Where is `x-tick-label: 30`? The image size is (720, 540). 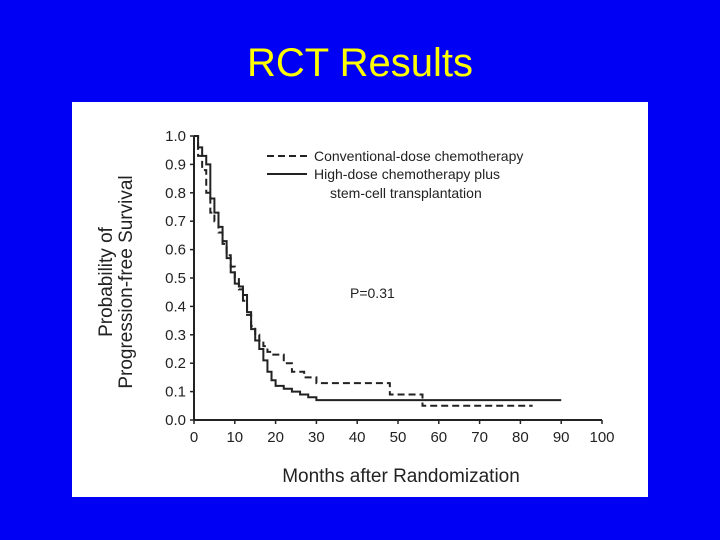 x-tick-label: 30 is located at coordinates (316, 437).